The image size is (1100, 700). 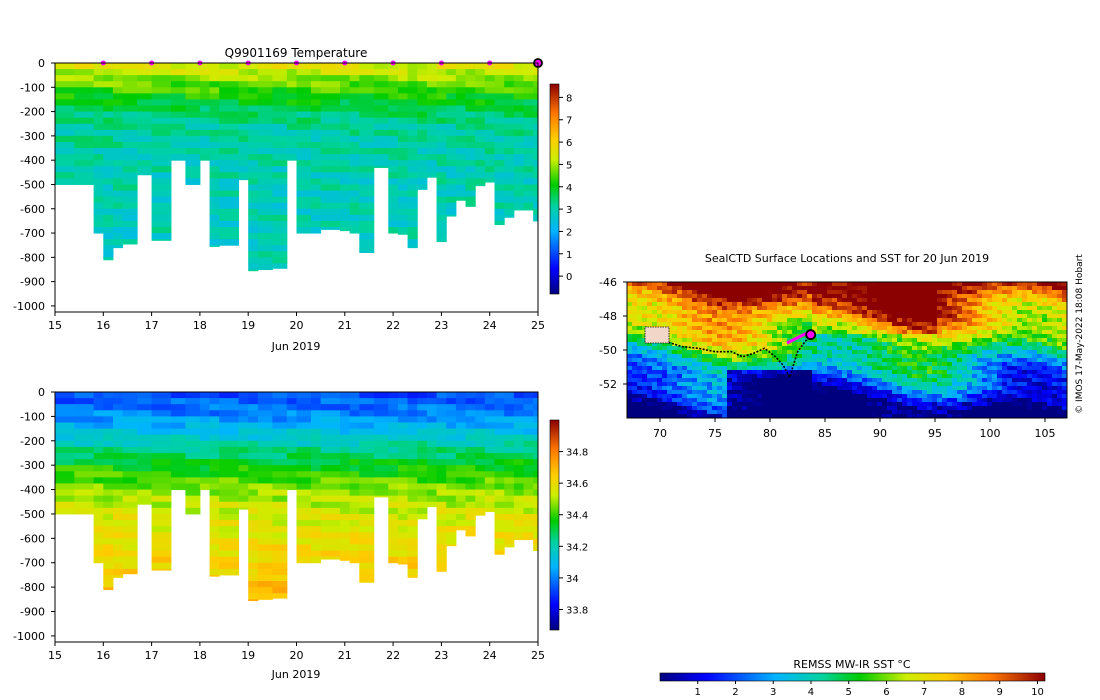 What do you see at coordinates (55, 655) in the screenshot?
I see `x-tick-label: 15` at bounding box center [55, 655].